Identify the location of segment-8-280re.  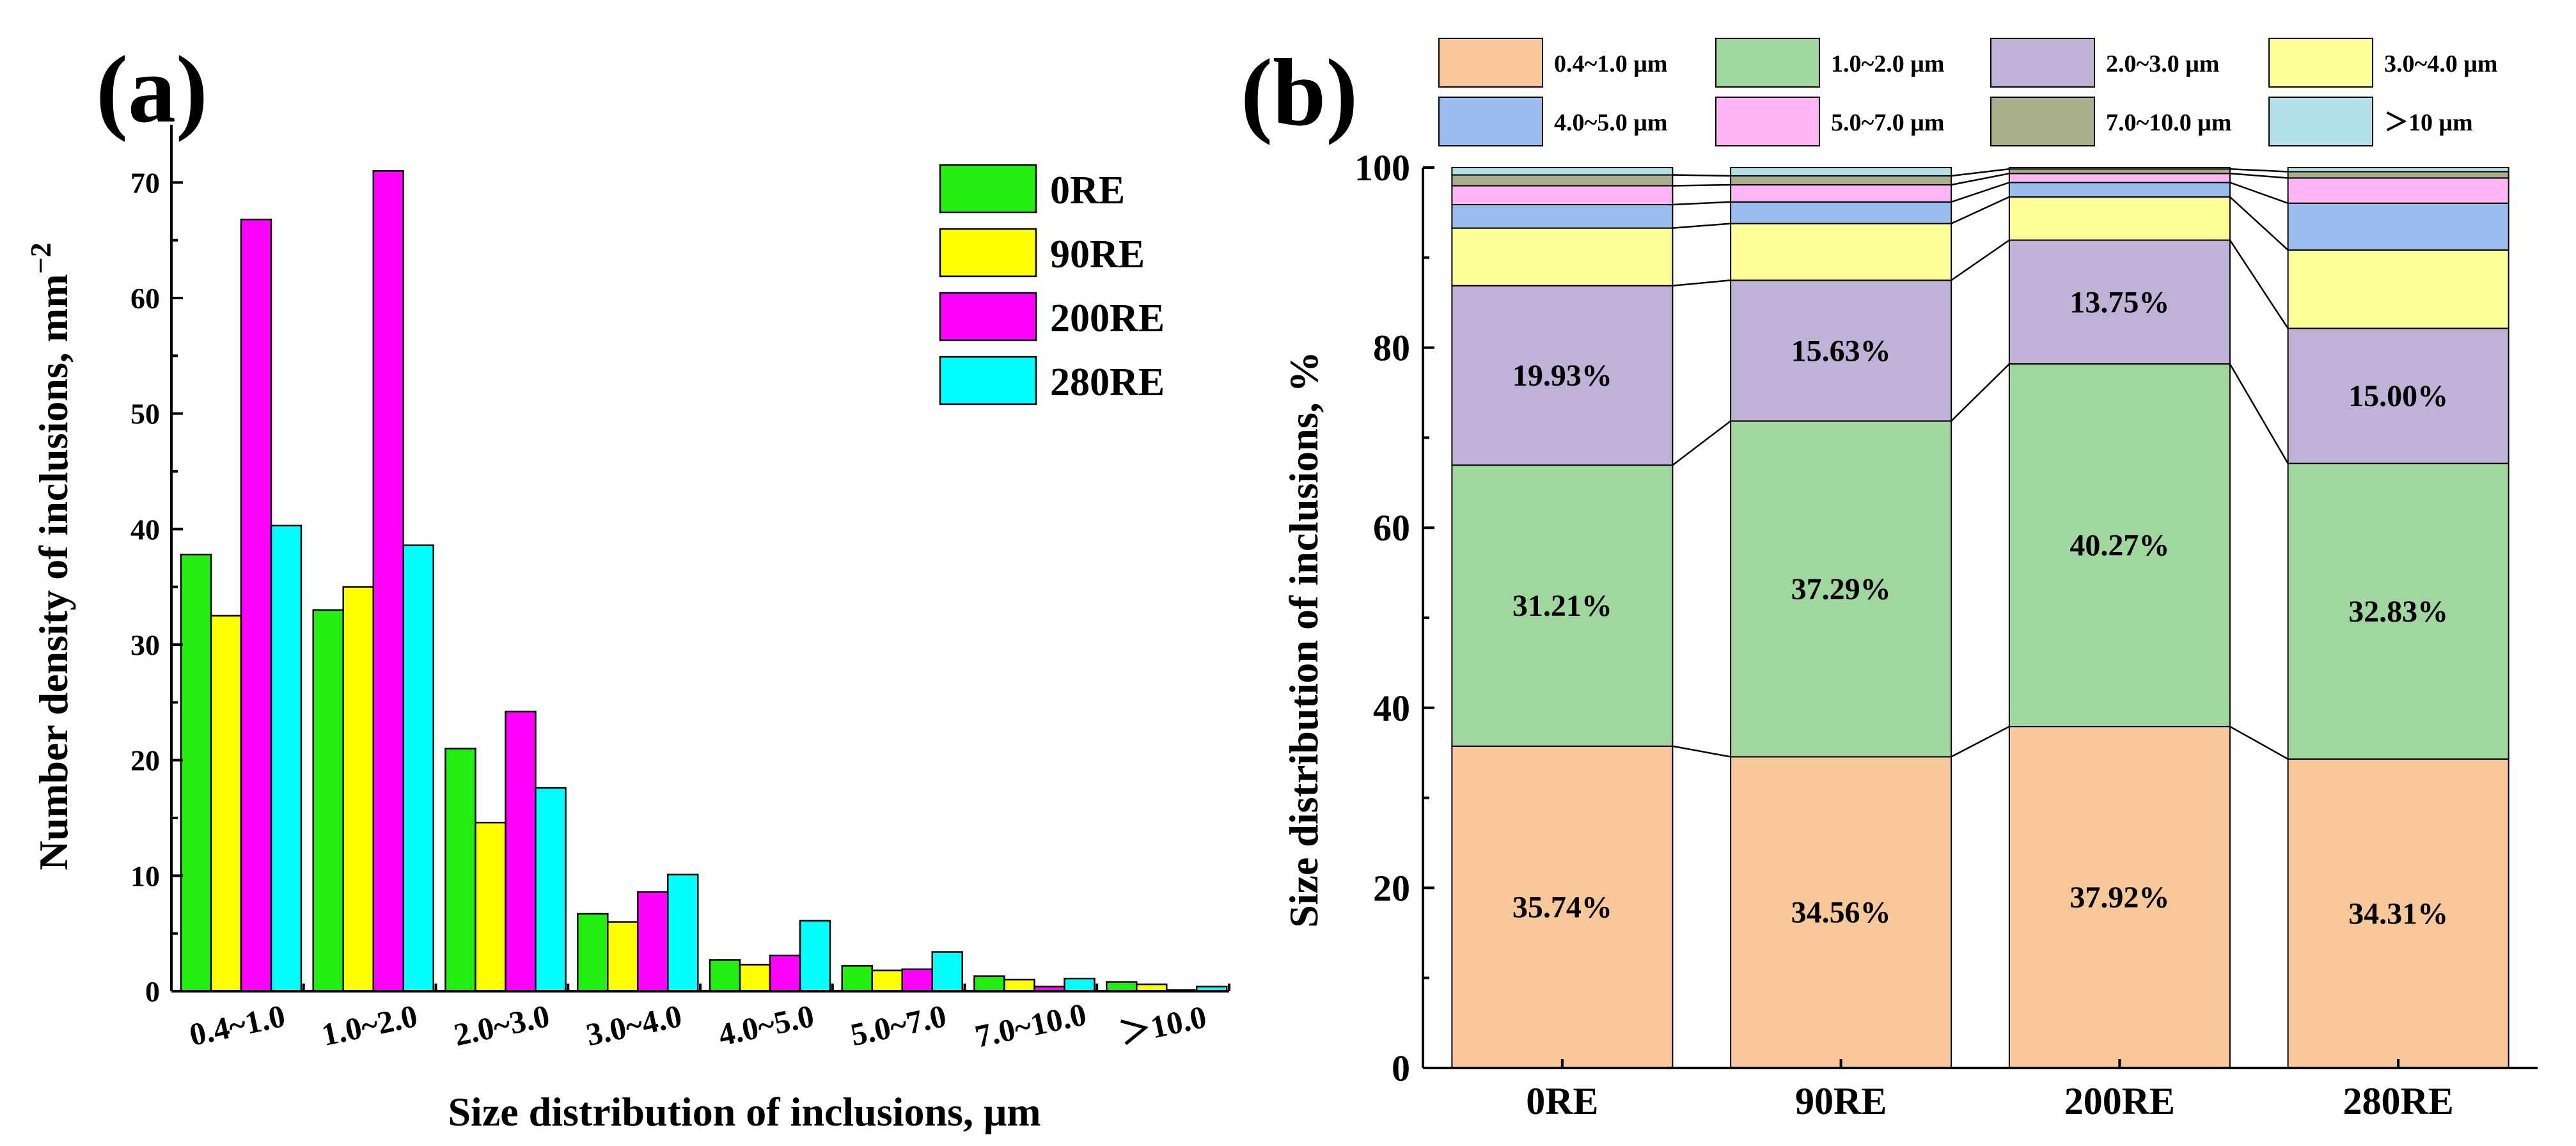
(2398, 170).